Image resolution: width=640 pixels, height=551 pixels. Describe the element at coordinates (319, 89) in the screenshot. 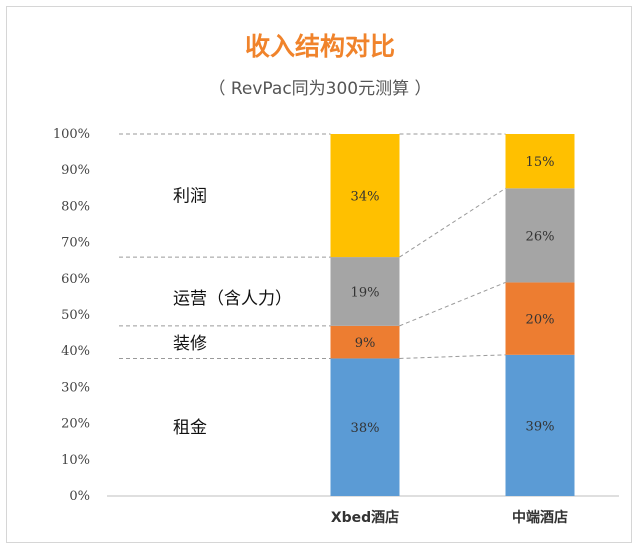

I see `chart-subtitle: （ RevPac同为300元测算 ）` at that location.